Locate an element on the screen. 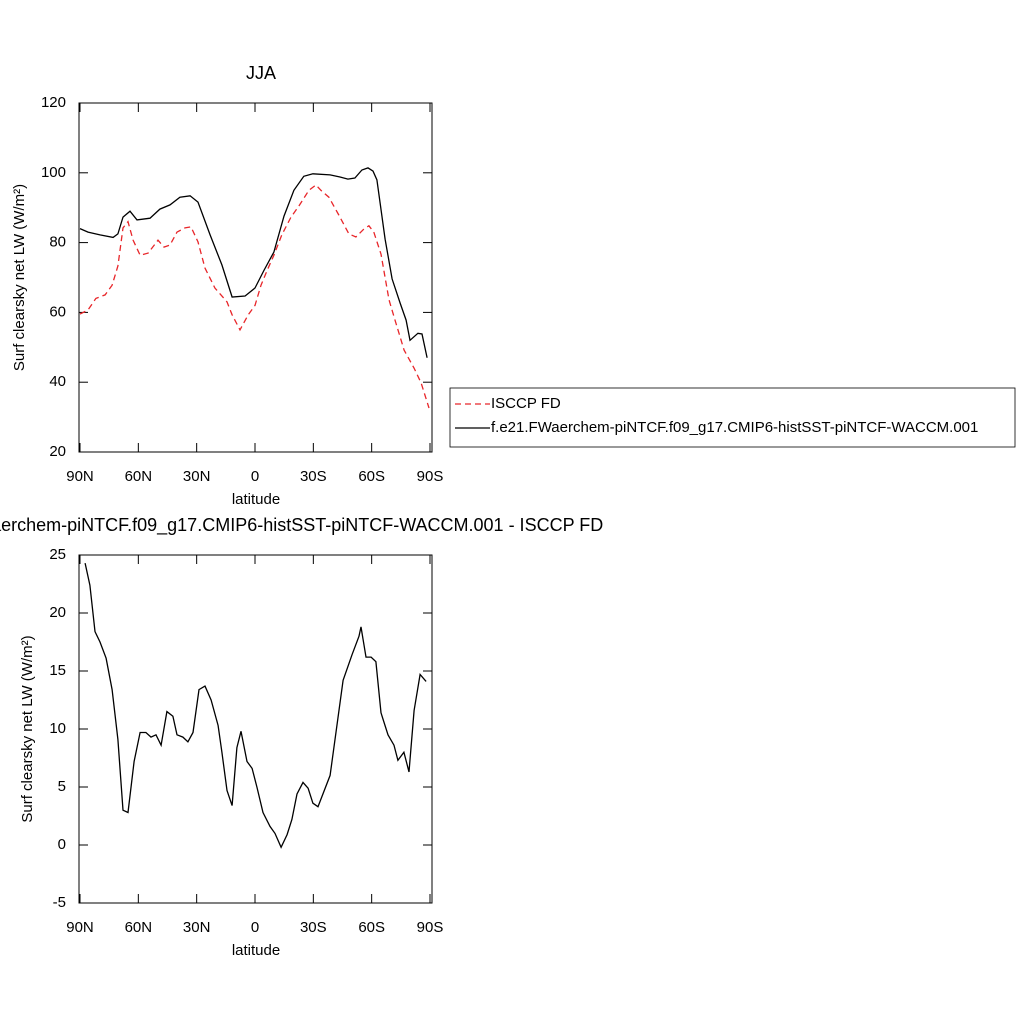 This screenshot has width=1024, height=1024. y-tick-label: 120 is located at coordinates (53, 102).